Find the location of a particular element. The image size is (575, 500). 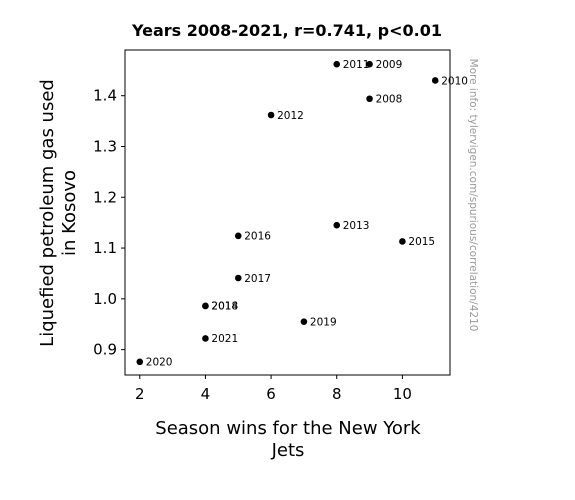

data-point-label: 2016 is located at coordinates (257, 237).